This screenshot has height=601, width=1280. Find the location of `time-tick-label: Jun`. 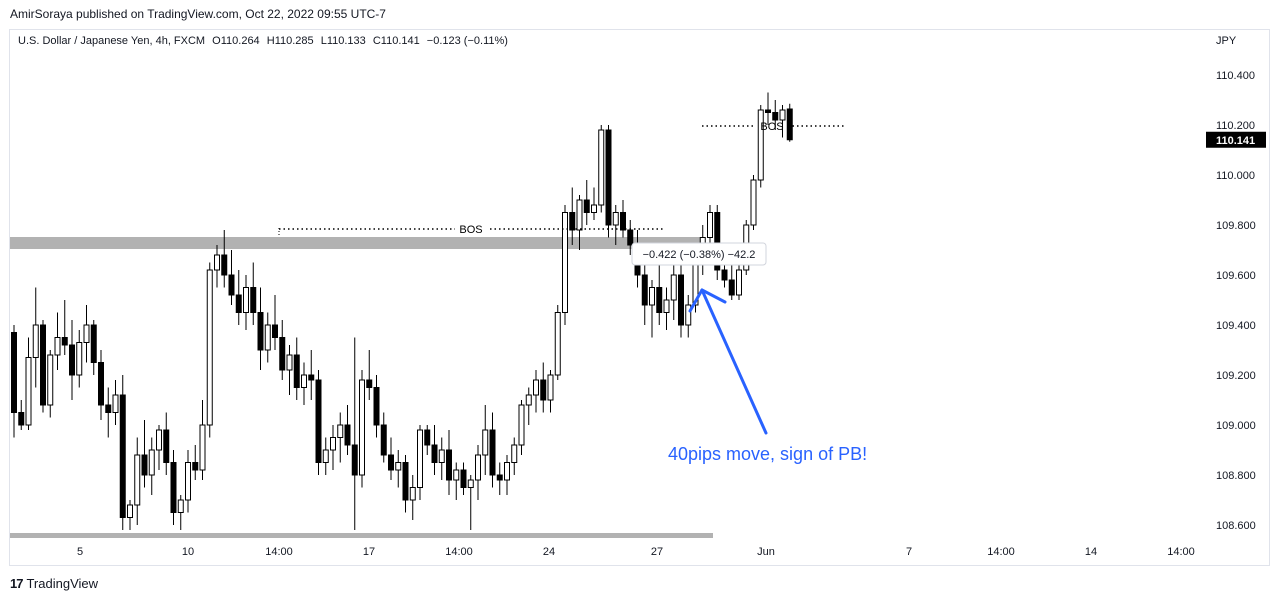

time-tick-label: Jun is located at coordinates (766, 552).